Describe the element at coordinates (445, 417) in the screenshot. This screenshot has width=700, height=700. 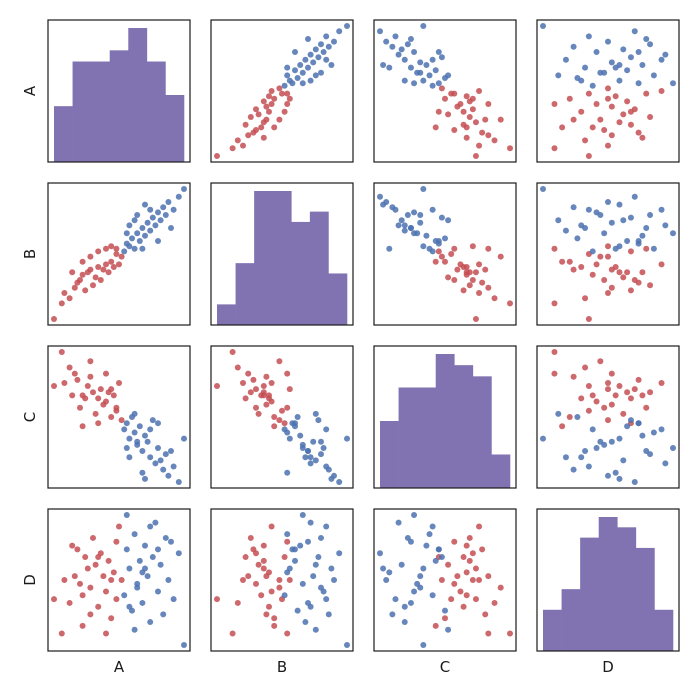
I see `panel-C-C` at that location.